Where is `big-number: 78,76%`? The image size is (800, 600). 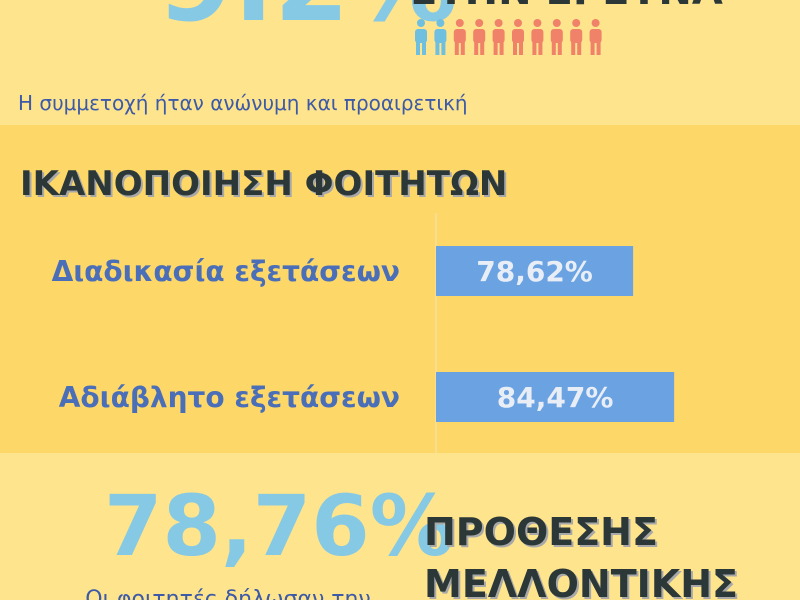
big-number: 78,76% is located at coordinates (279, 526).